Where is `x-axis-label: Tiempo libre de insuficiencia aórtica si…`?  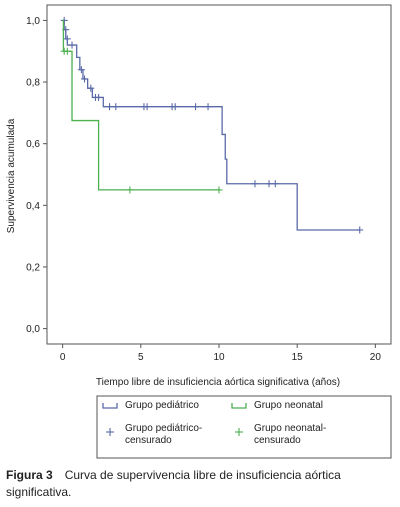 x-axis-label: Tiempo libre de insuficiencia aórtica si… is located at coordinates (218, 382).